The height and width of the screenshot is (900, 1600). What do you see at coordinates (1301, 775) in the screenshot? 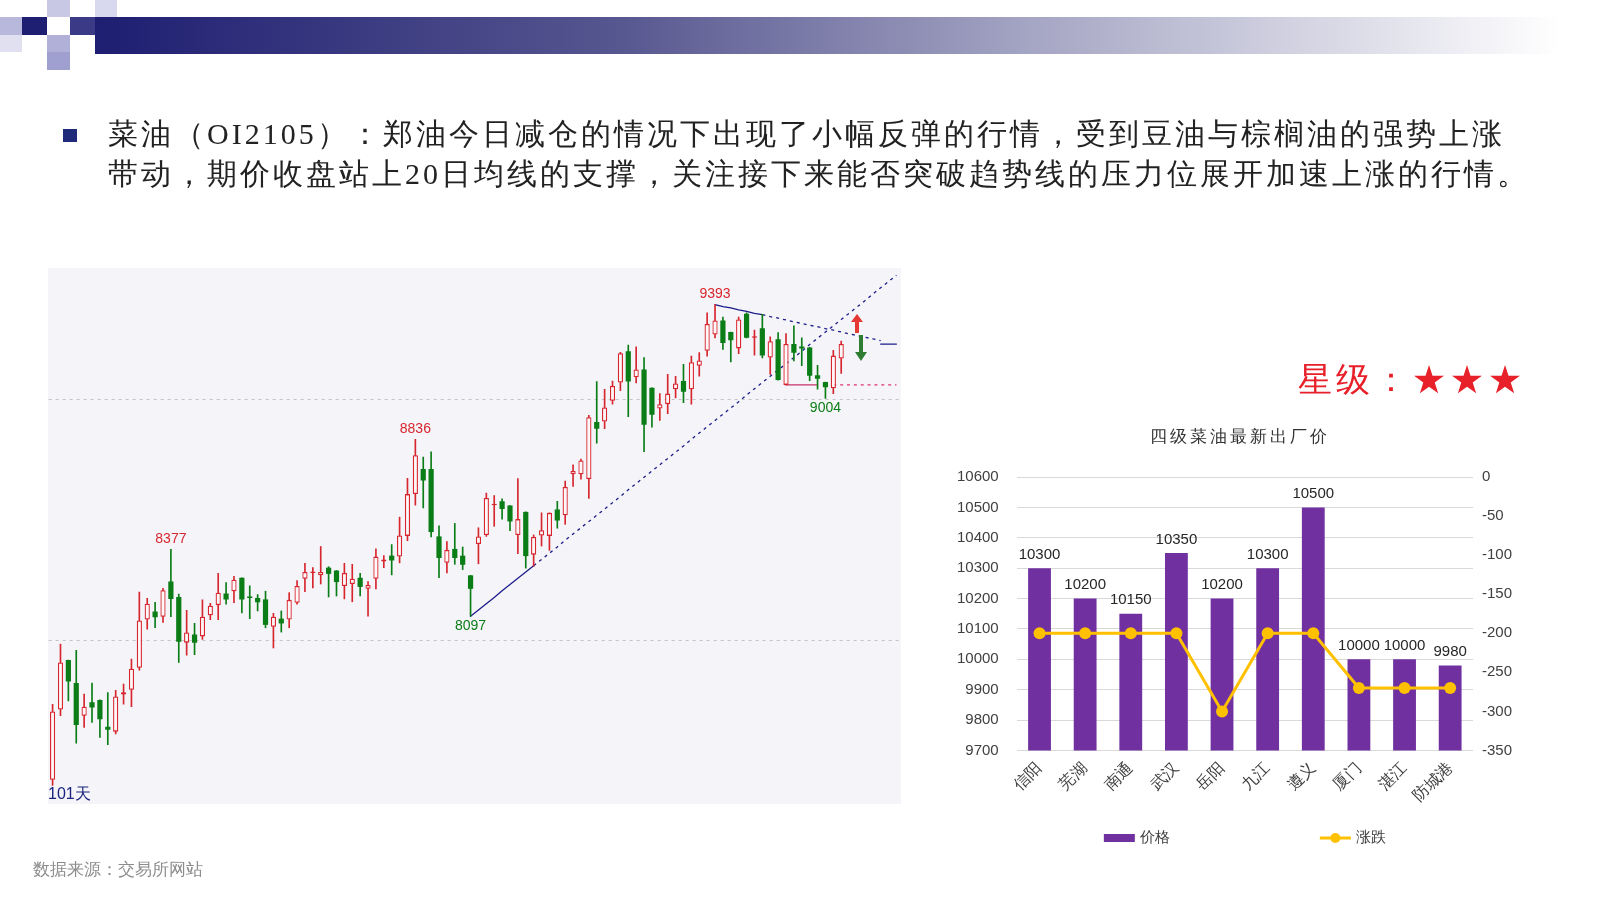
I see `x-tick-label: 遵义` at bounding box center [1301, 775].